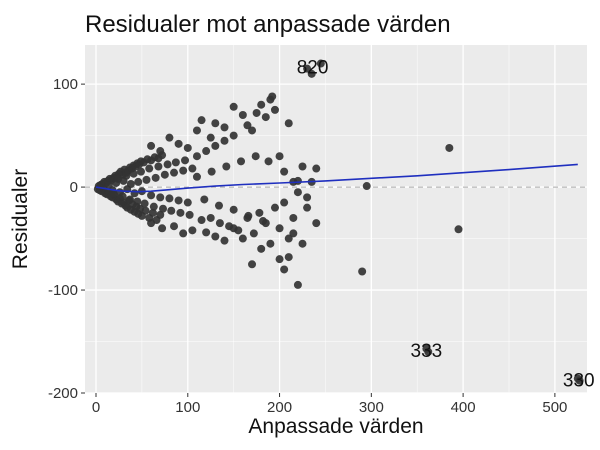 This screenshot has width=600, height=450. What do you see at coordinates (313, 68) in the screenshot?
I see `point-annotation-label: 820` at bounding box center [313, 68].